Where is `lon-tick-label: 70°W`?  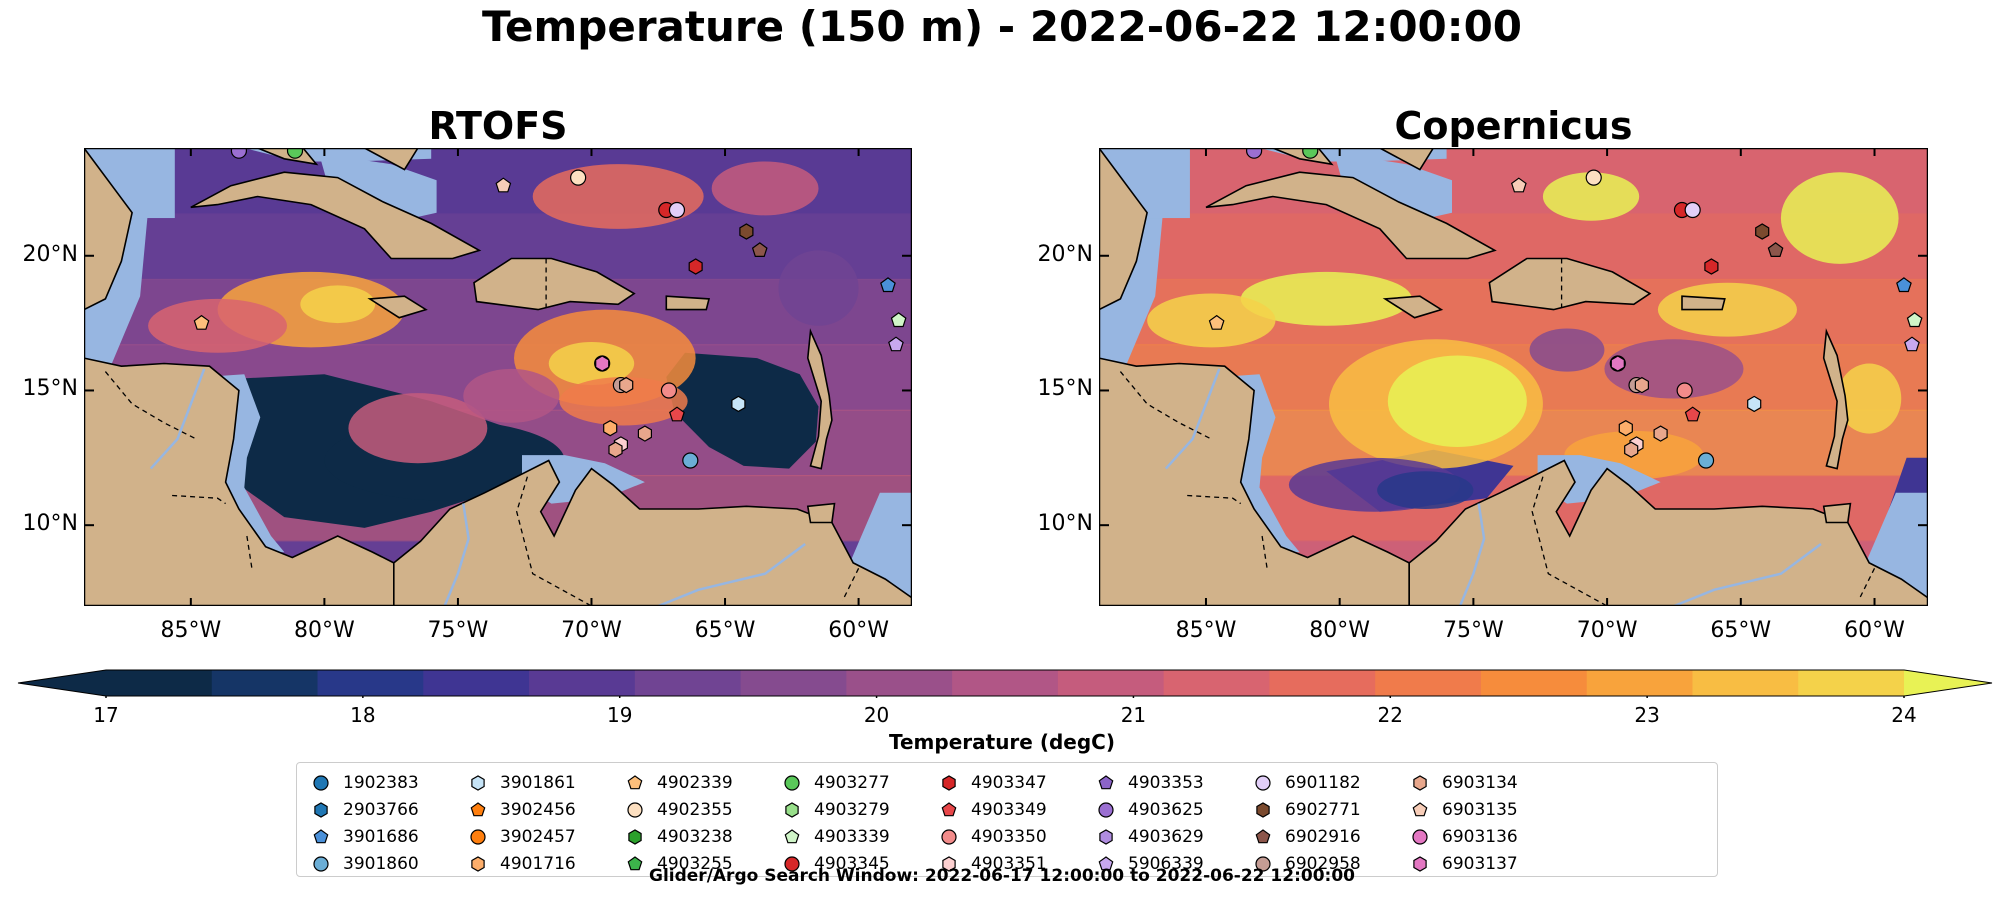 lon-tick-label: 70°W is located at coordinates (591, 630).